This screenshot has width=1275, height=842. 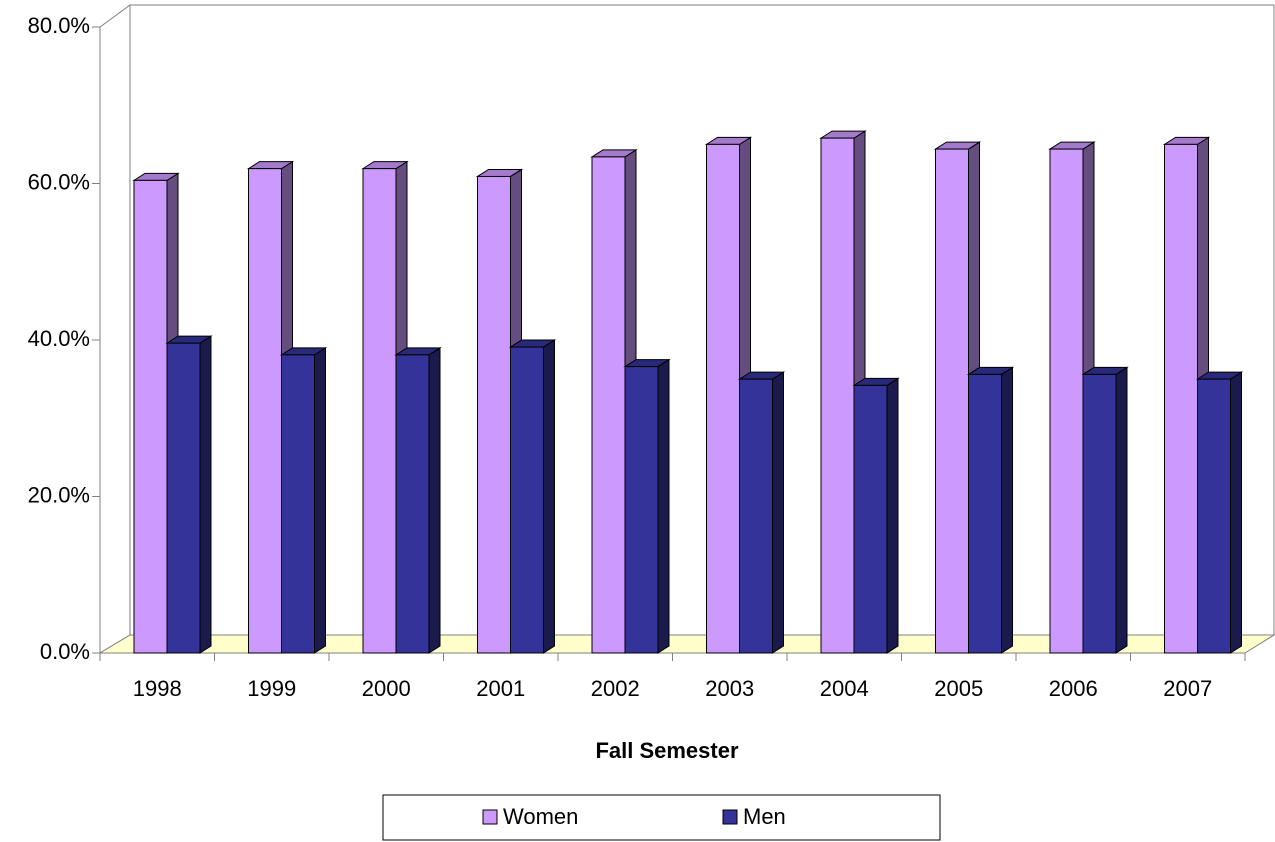 I want to click on y-tick-label: 20.0%, so click(x=59, y=494).